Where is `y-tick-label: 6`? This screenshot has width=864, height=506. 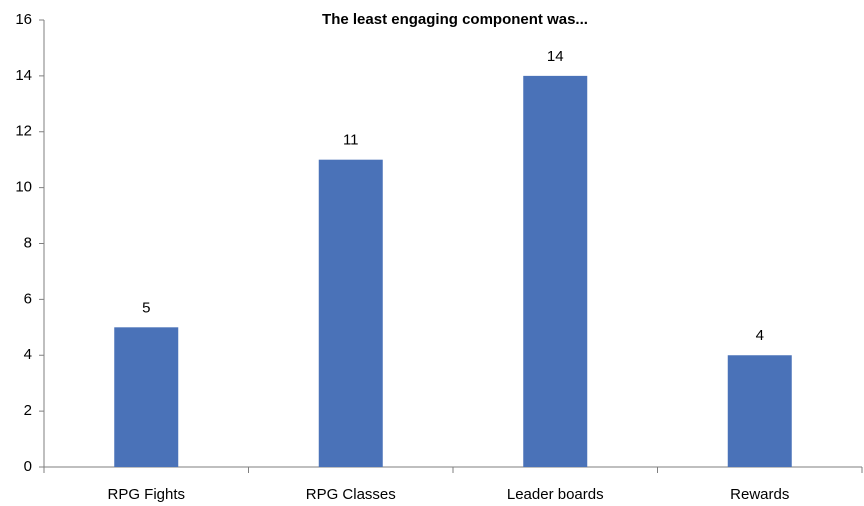 y-tick-label: 6 is located at coordinates (28, 298).